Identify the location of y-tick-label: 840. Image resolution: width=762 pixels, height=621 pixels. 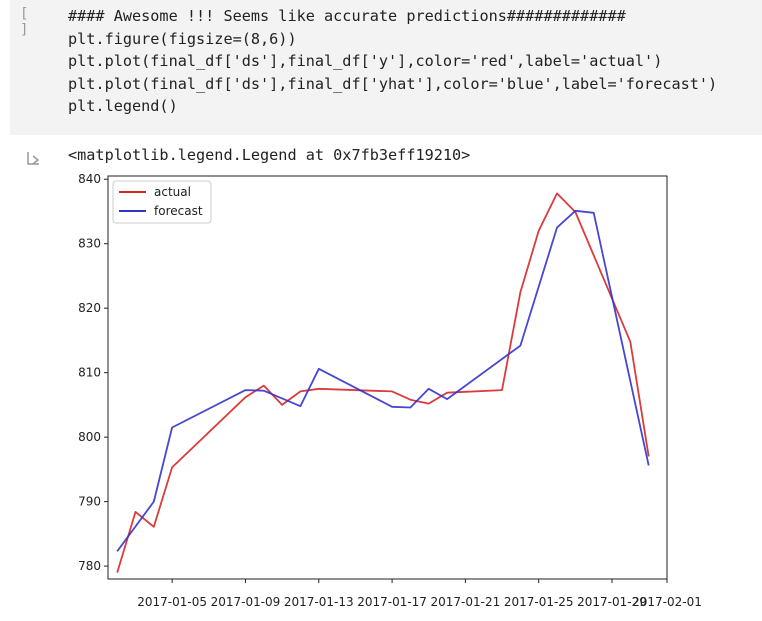
(89, 179).